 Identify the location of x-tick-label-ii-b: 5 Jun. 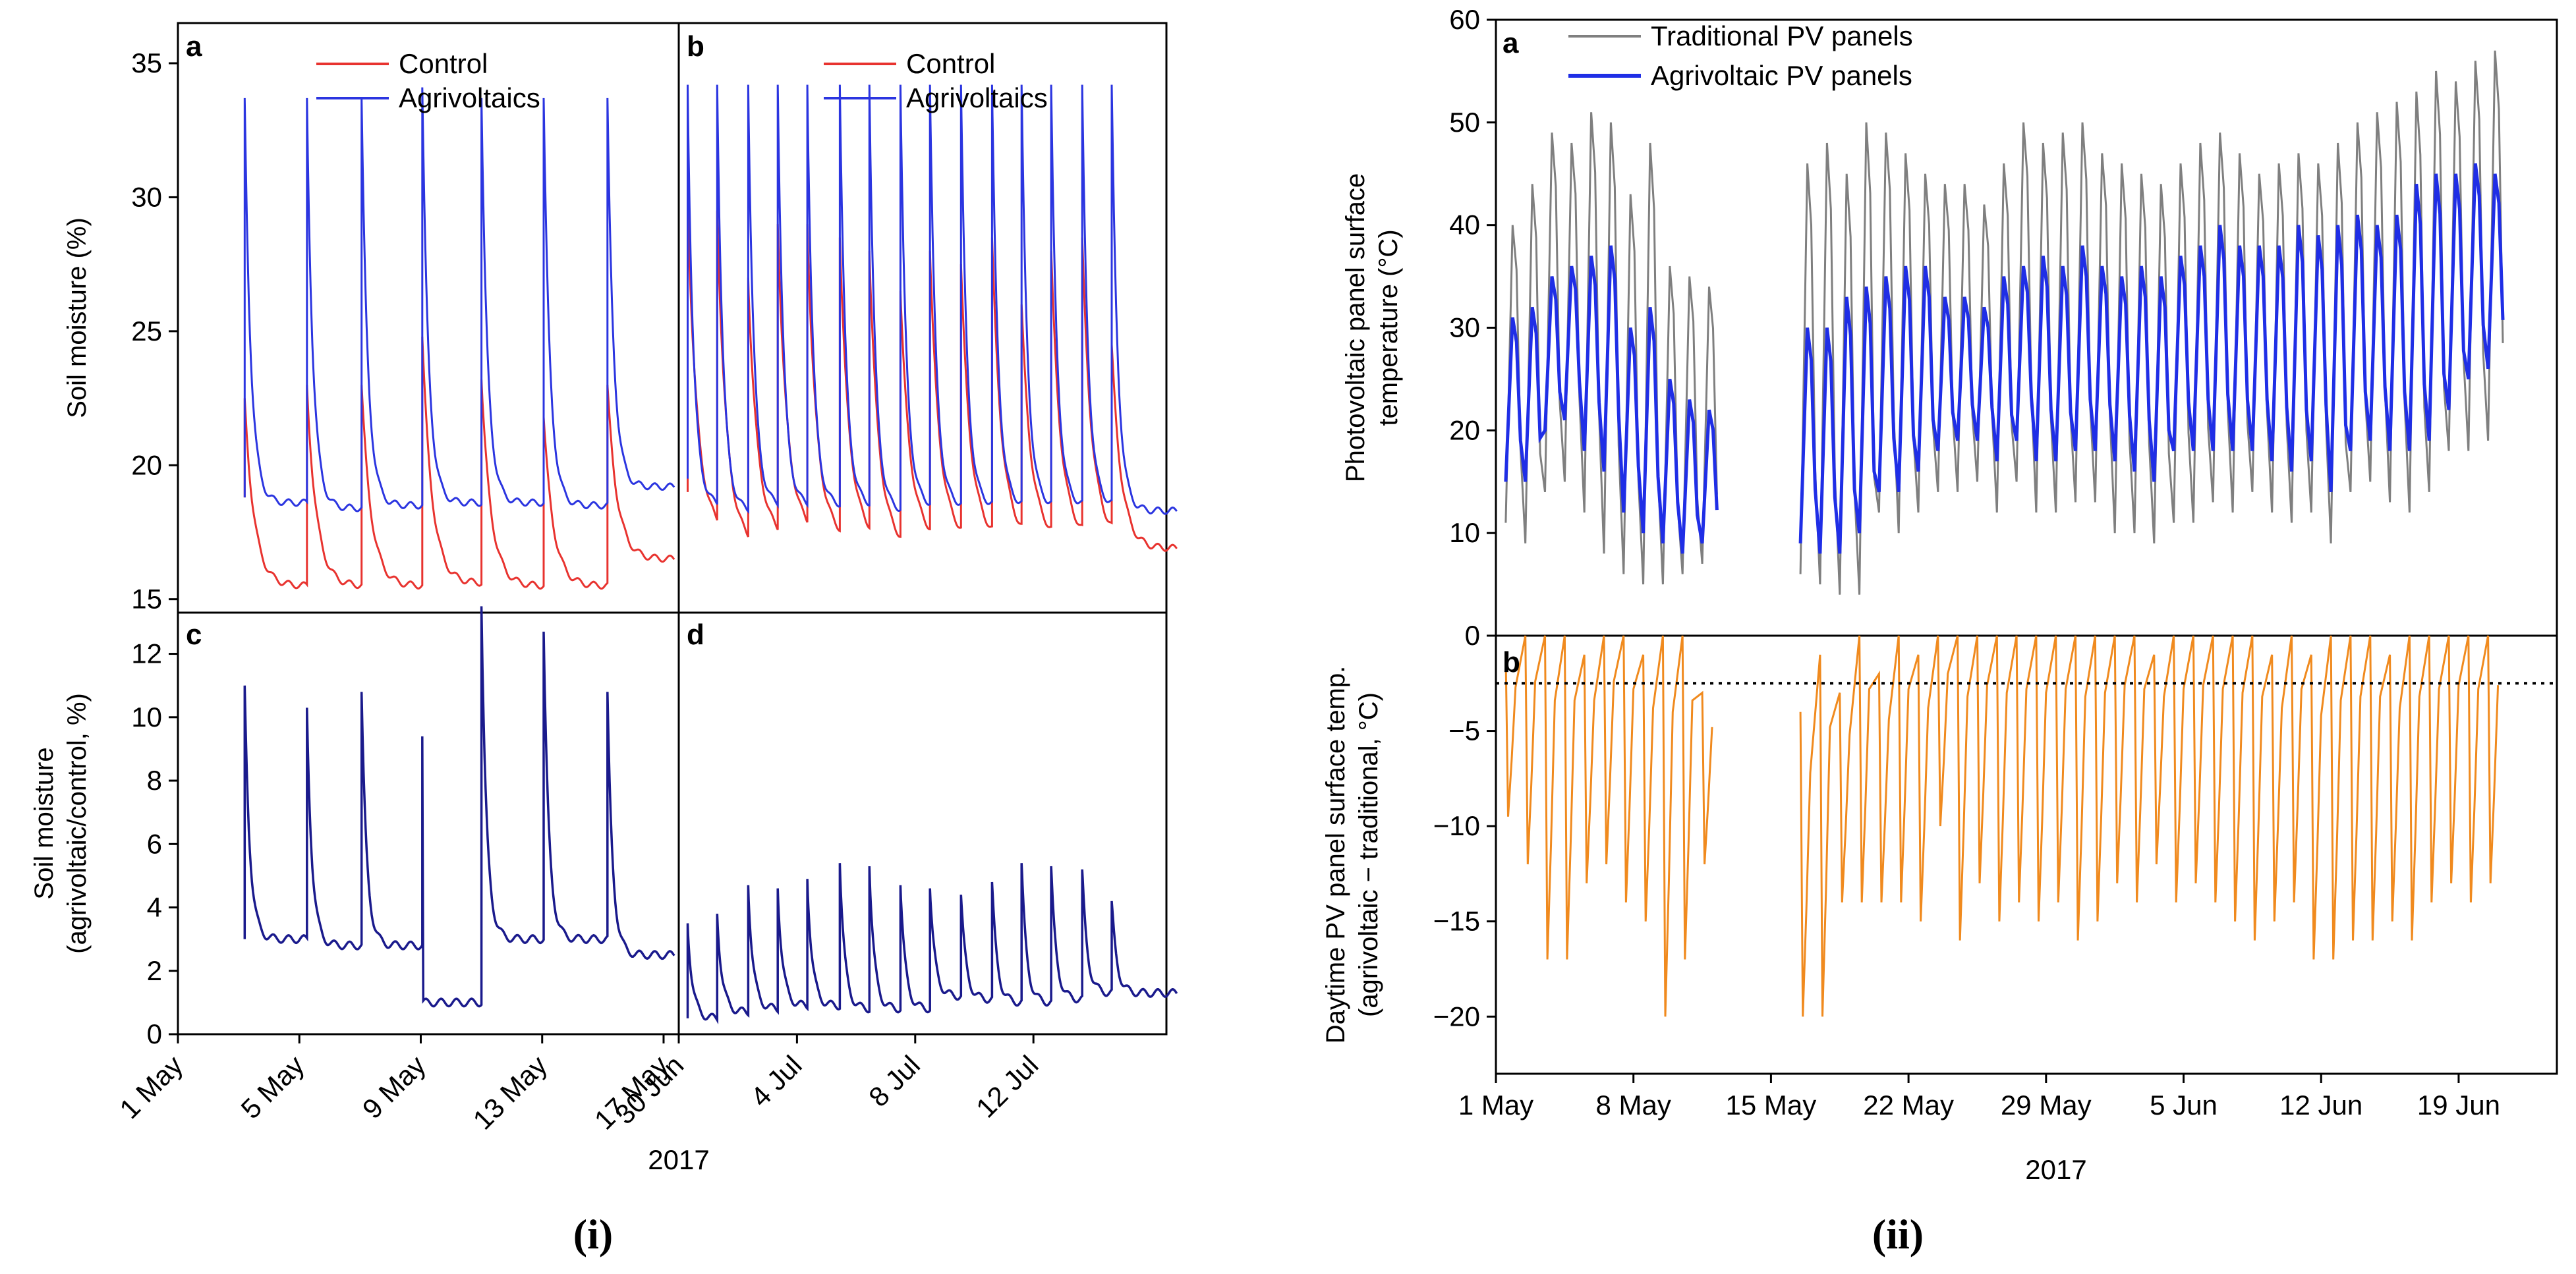
(2184, 1105).